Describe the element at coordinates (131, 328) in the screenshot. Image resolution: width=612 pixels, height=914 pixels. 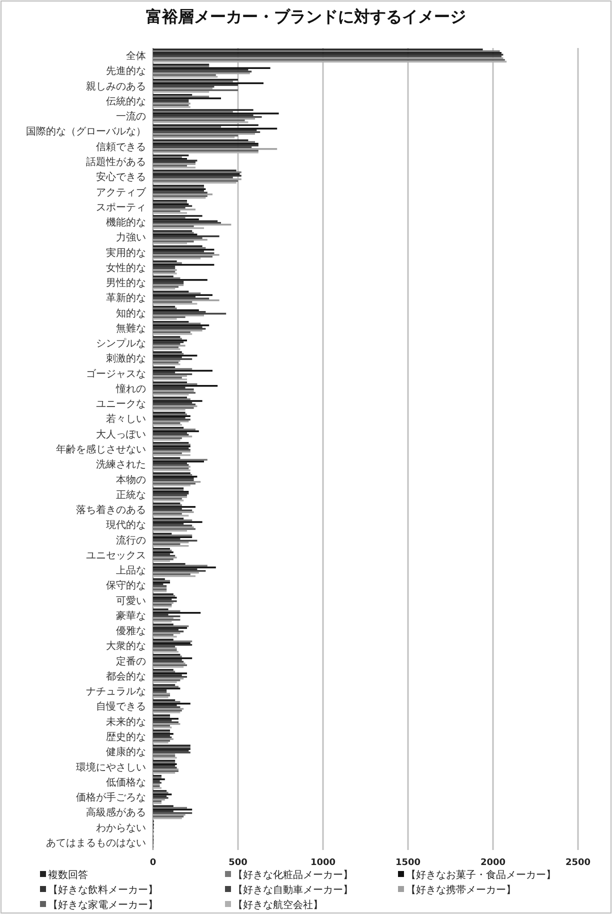
I see `y-tick-label: 無難な` at that location.